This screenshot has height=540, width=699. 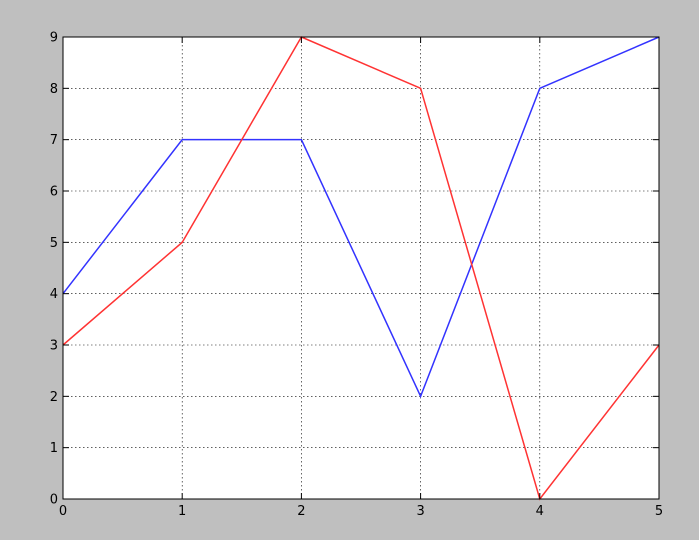 I want to click on x-tick-label: 1, so click(x=182, y=511).